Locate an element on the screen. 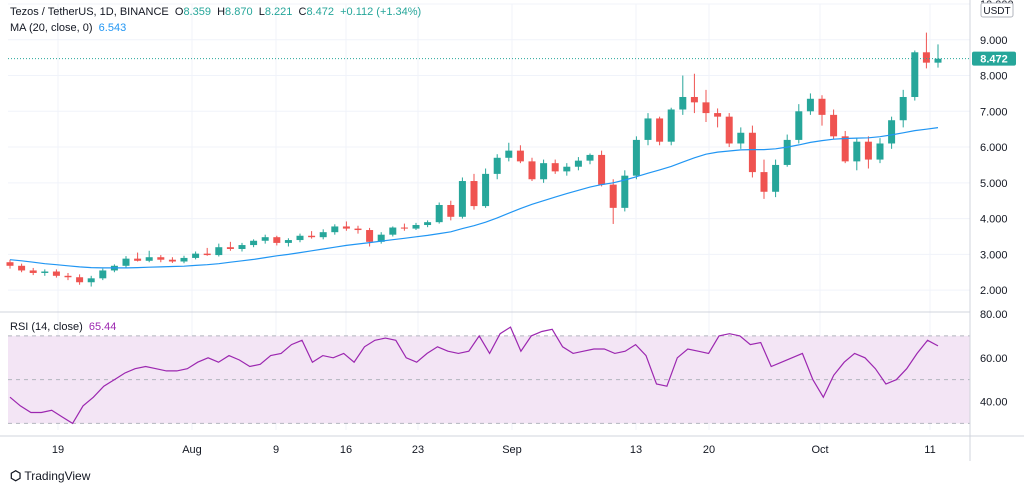  time-tick-label: 20 is located at coordinates (709, 450).